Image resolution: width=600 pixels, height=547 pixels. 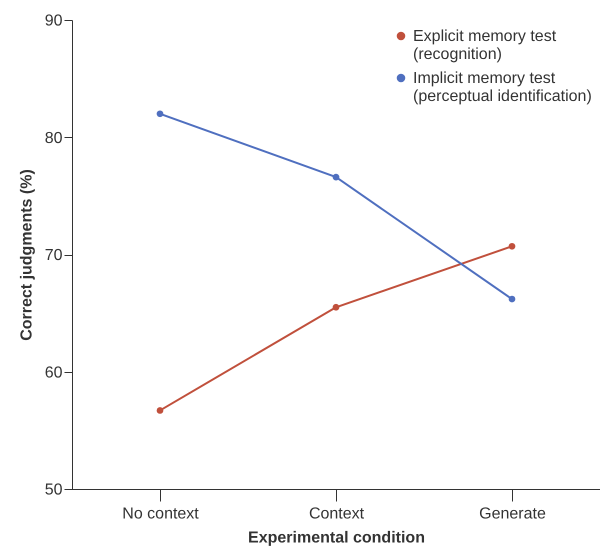 I want to click on x-tick-label: No context, so click(x=161, y=514).